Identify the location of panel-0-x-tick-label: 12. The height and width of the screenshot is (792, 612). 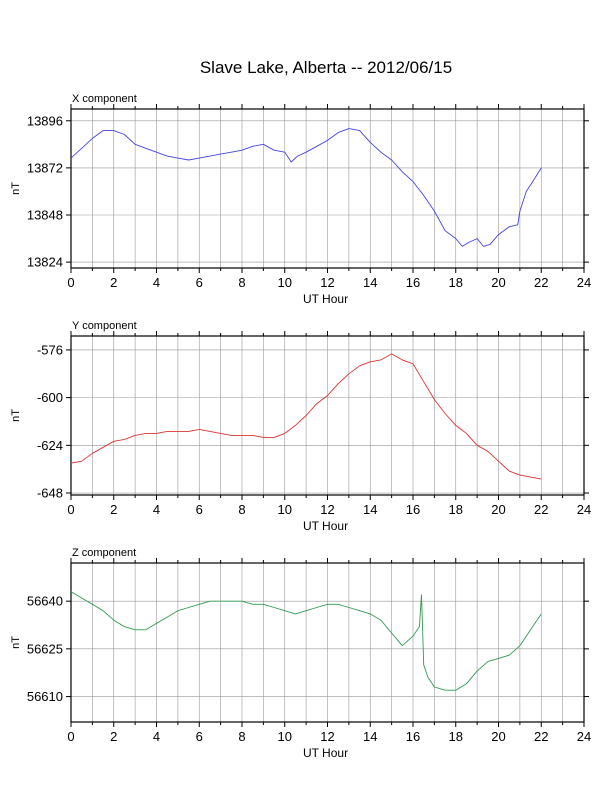
(327, 282).